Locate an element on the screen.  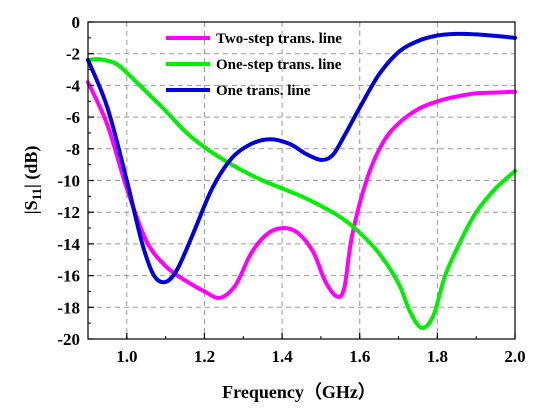
y-tick-label: 0 is located at coordinates (76, 22).